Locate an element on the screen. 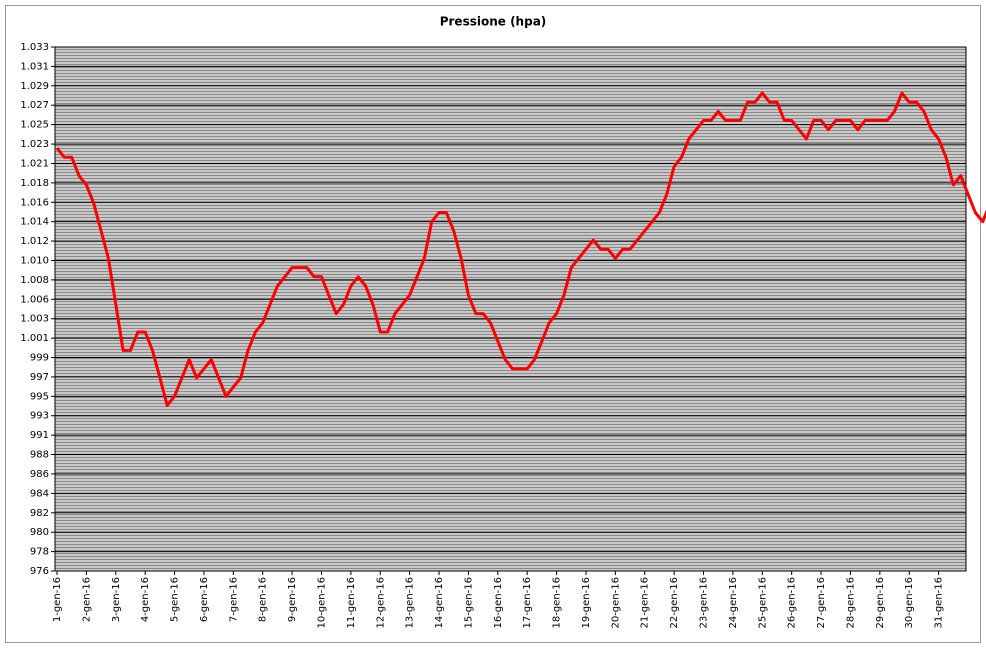 The height and width of the screenshot is (651, 986). x-tick-label: 6-gen-16 is located at coordinates (204, 599).